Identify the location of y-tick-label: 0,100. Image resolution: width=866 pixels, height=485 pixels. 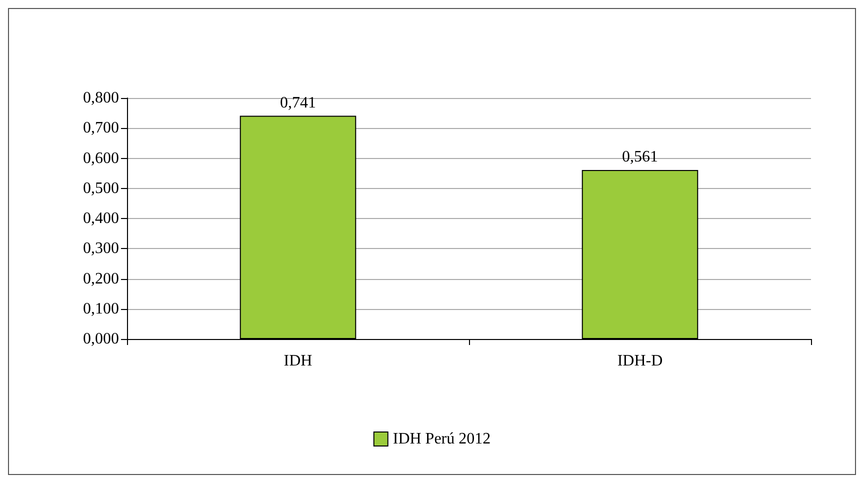
(101, 309).